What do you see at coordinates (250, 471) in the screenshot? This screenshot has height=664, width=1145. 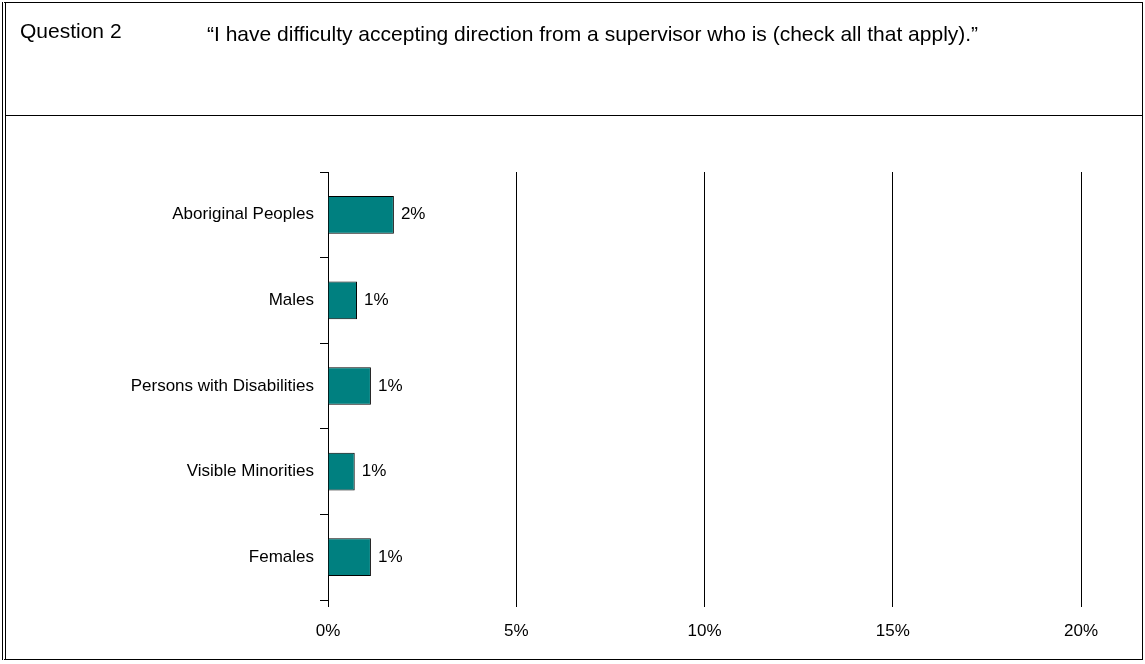 I see `y-tick-label: Visible Minorities` at bounding box center [250, 471].